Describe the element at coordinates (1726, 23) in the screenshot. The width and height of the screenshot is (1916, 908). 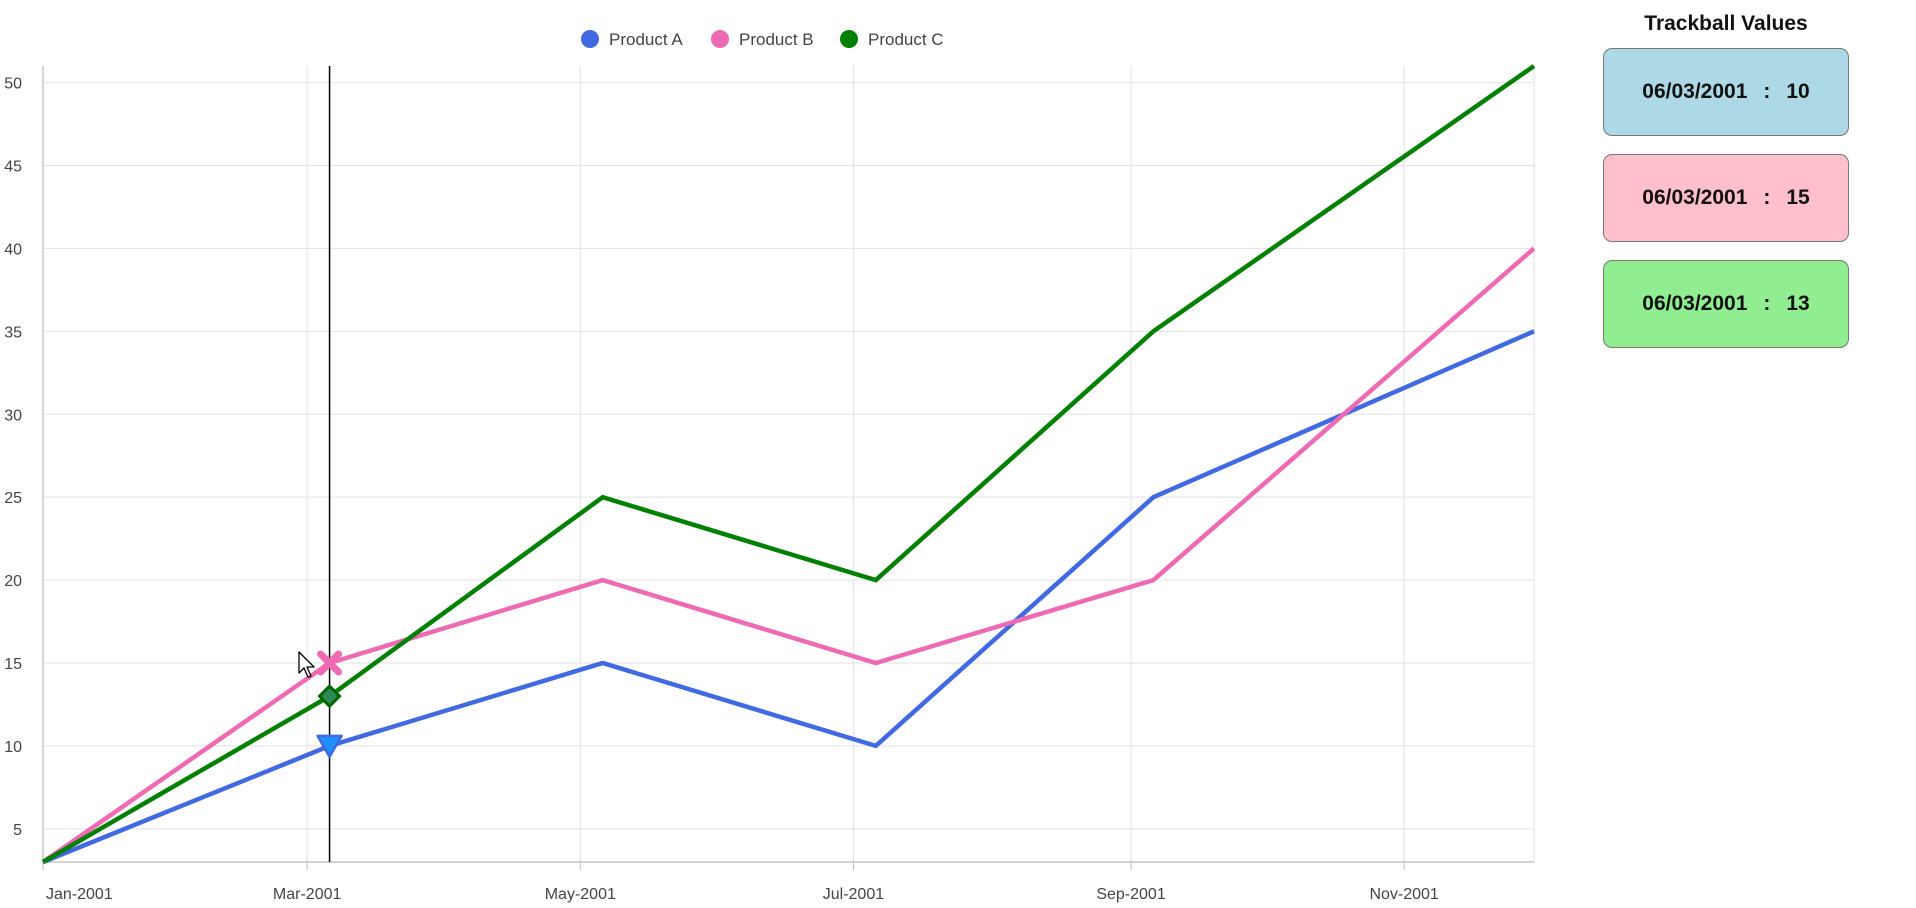
I see `panel-title: Trackball Values` at that location.